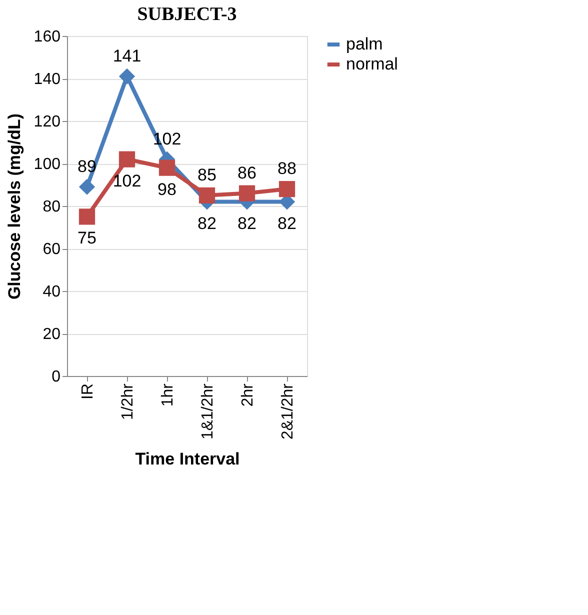 The height and width of the screenshot is (615, 588). What do you see at coordinates (47, 37) in the screenshot?
I see `y-tick-label: 160` at bounding box center [47, 37].